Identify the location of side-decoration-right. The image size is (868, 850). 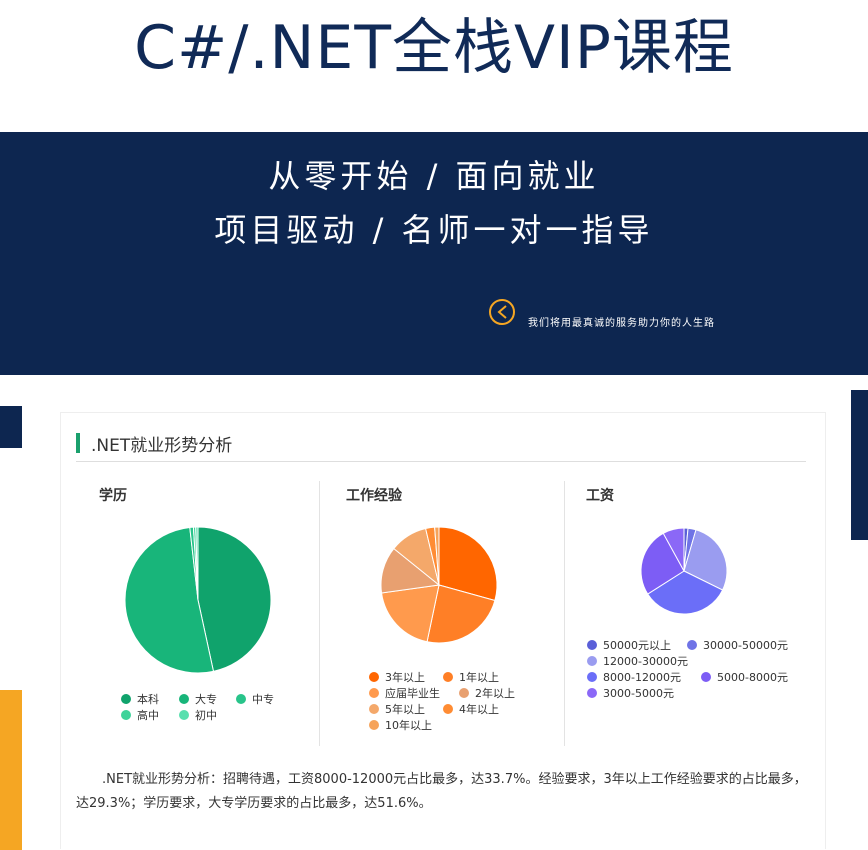
(859, 465).